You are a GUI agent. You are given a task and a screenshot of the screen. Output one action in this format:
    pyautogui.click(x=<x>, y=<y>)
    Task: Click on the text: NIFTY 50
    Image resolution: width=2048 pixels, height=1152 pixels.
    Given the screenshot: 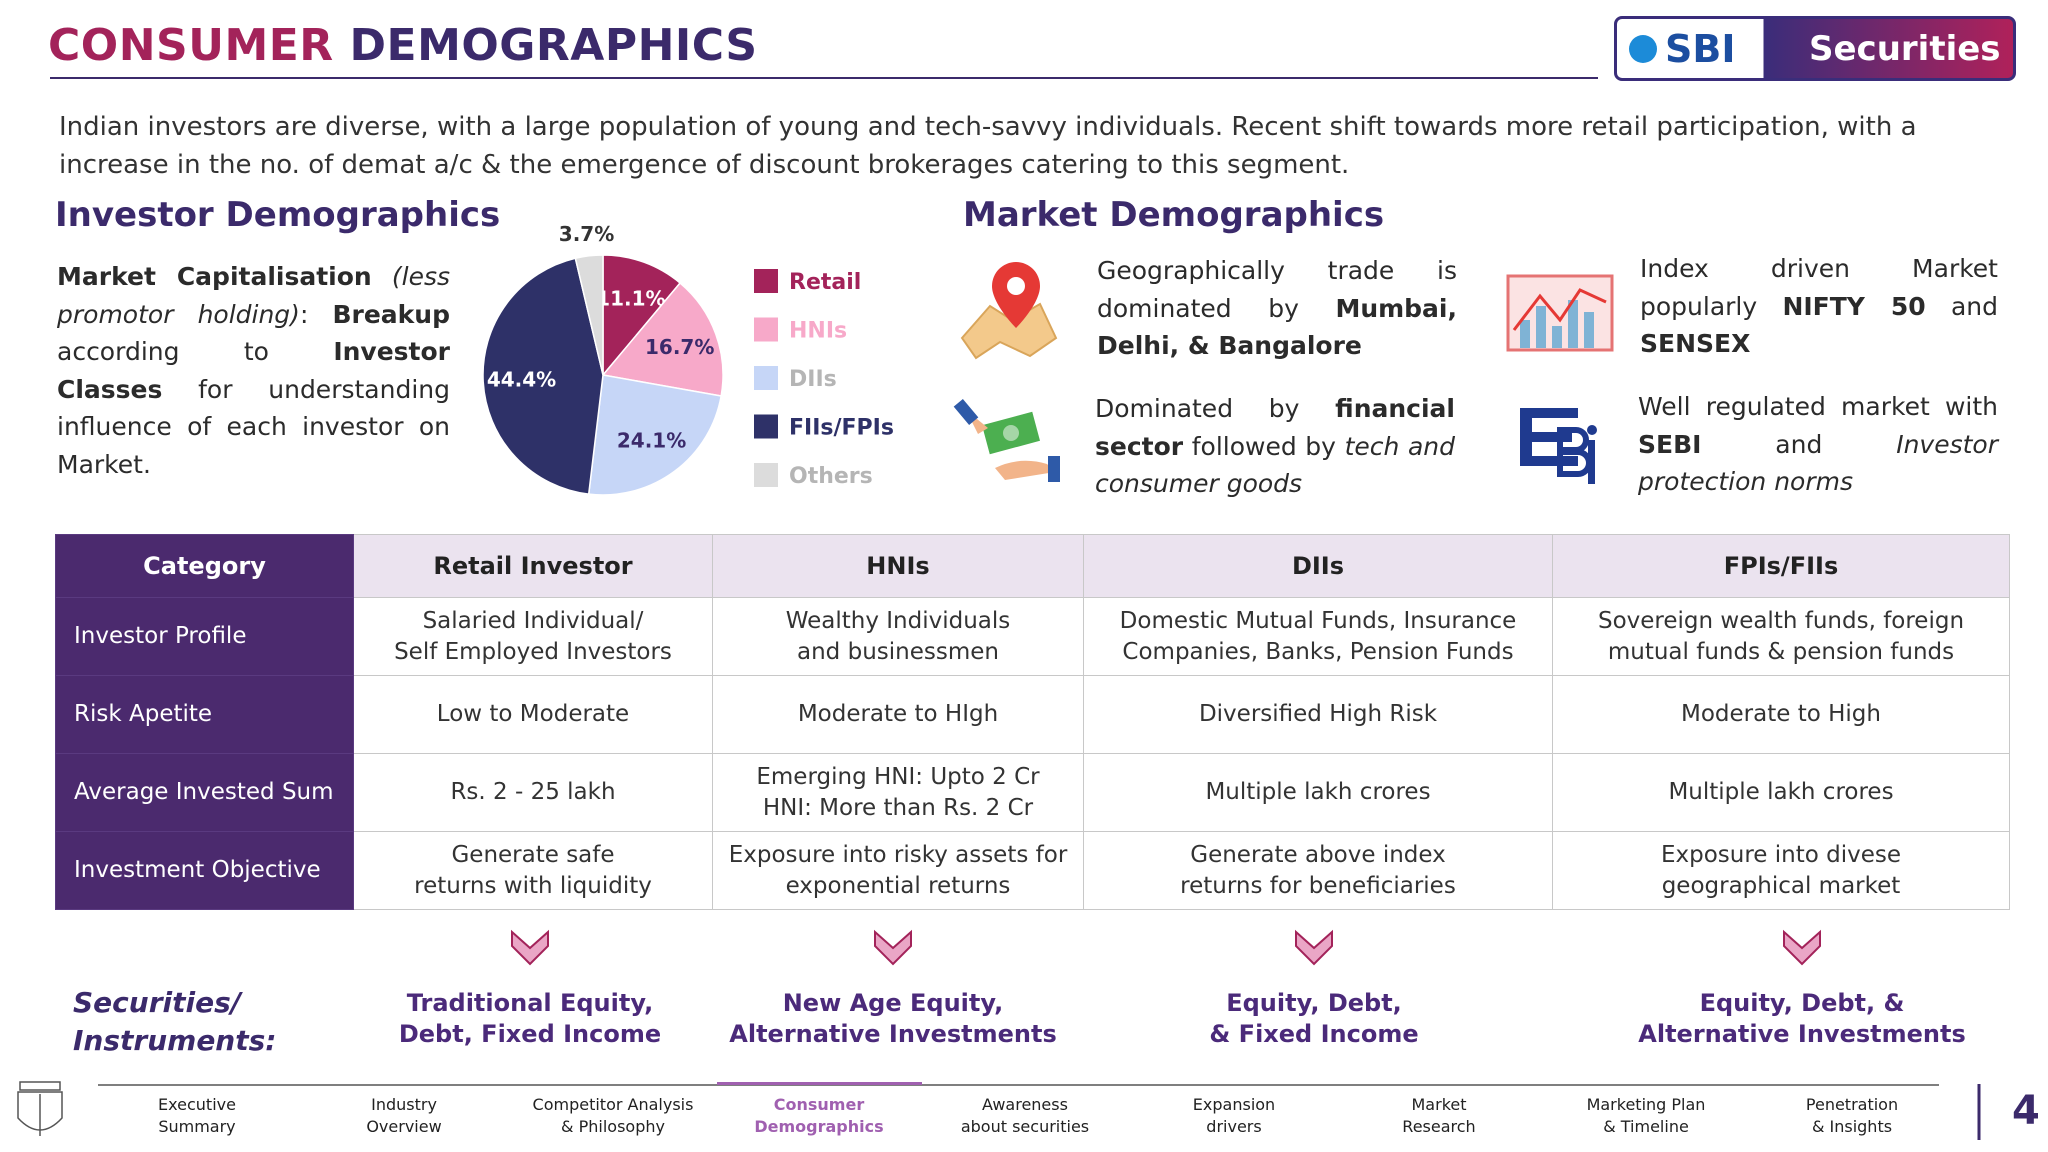 What is the action you would take?
    pyautogui.click(x=1854, y=306)
    